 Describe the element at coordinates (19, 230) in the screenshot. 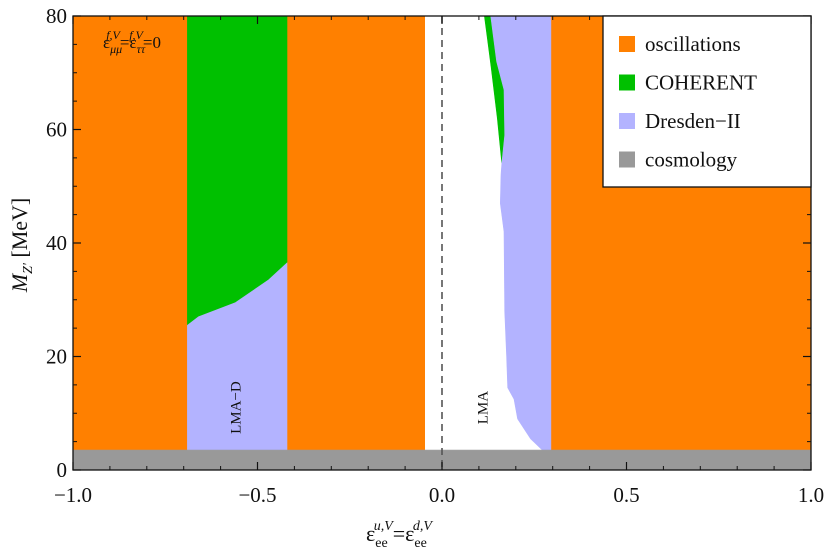

I see `ylabel-rest: [MeV]` at that location.